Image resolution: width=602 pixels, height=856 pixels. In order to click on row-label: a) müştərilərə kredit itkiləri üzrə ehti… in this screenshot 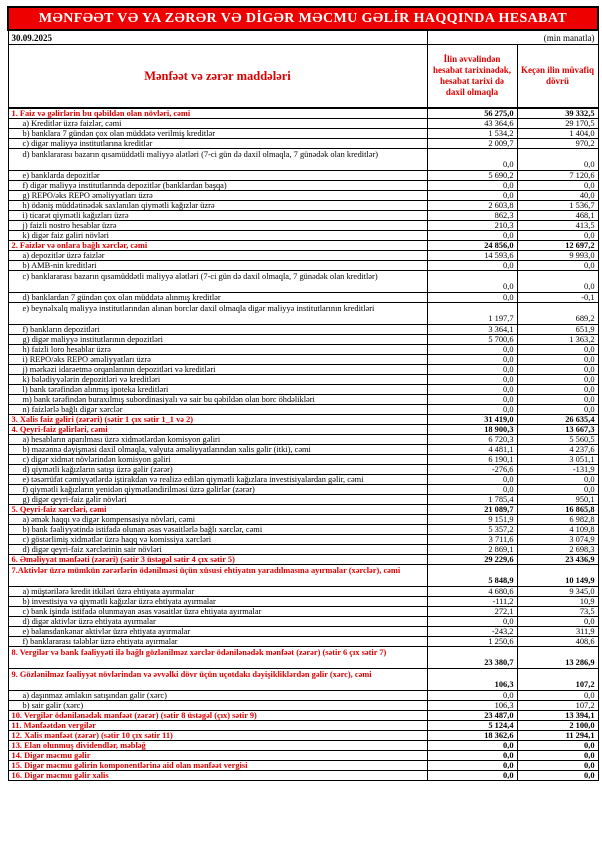, I will do `click(217, 591)`.